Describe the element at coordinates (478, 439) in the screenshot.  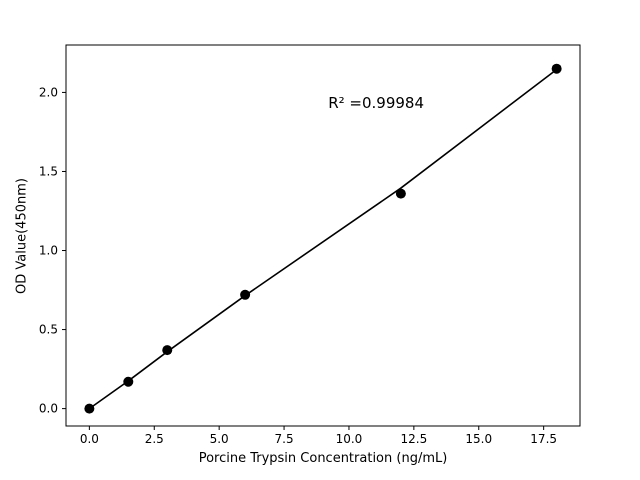
I see `x-tick-label: 15.0` at that location.